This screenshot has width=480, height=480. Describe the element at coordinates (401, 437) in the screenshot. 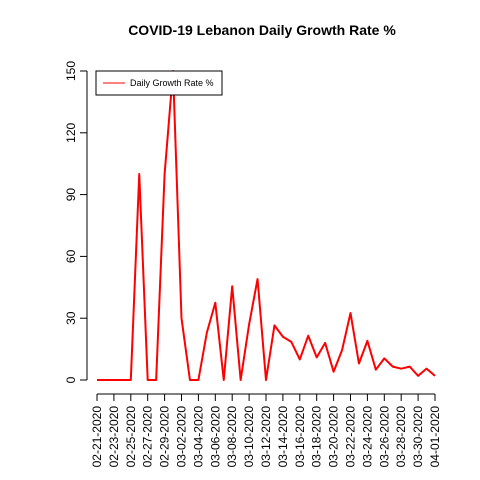

I see `x-tick-label: 03-28-2020` at that location.